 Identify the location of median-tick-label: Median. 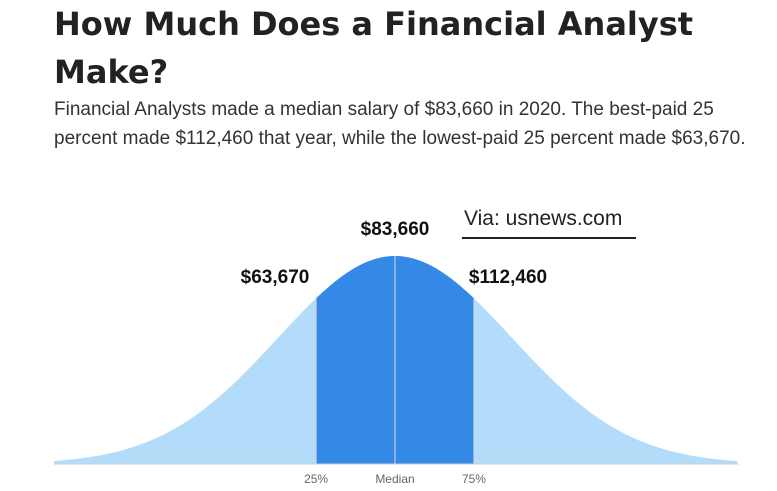
(394, 479).